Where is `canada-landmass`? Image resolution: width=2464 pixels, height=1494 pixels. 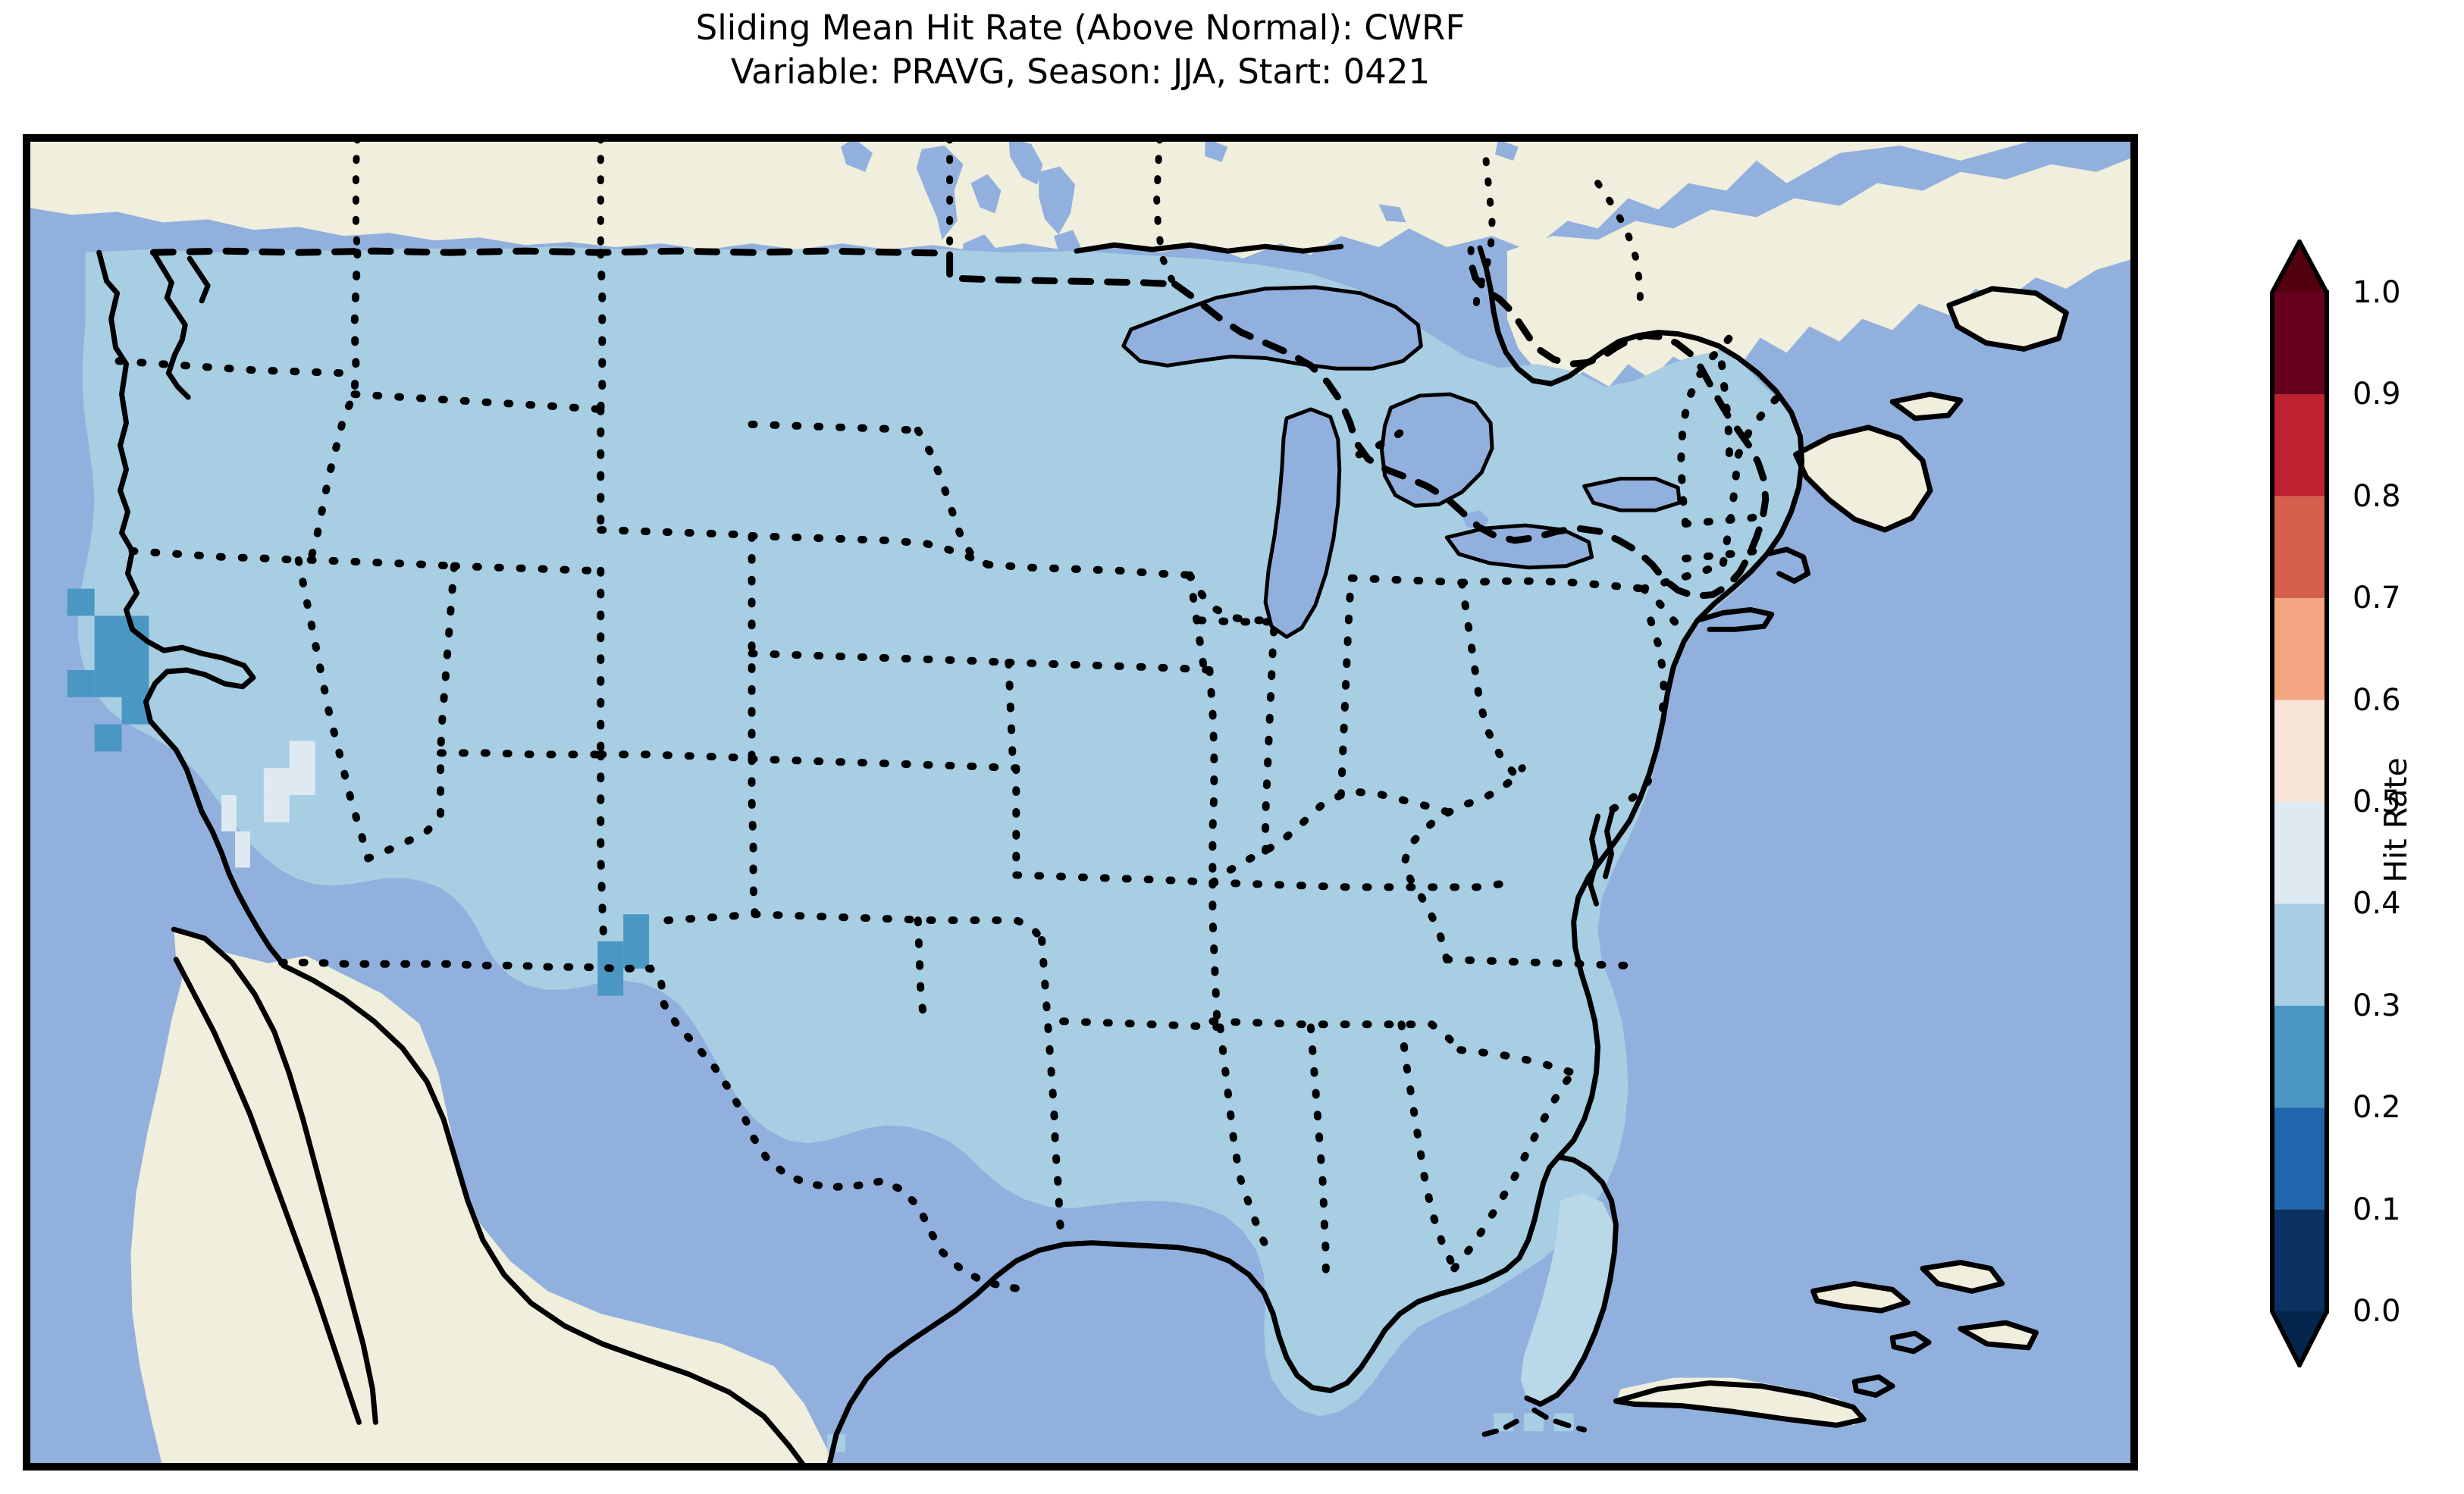 canada-landmass is located at coordinates (1081, 198).